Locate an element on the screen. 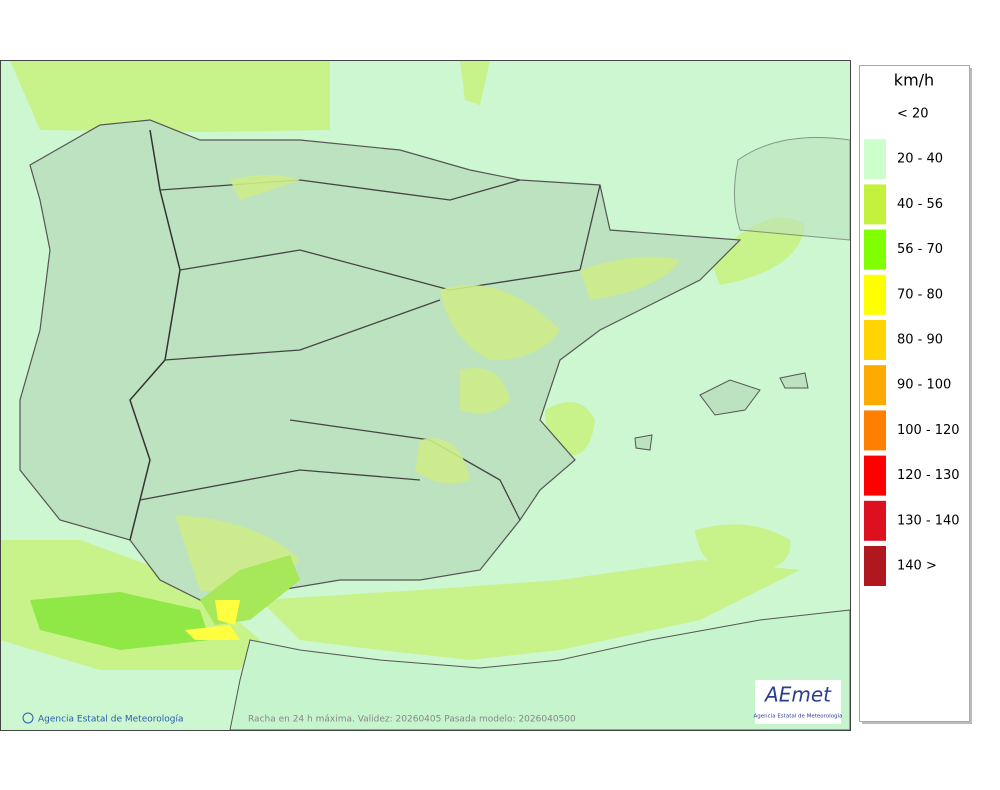 The width and height of the screenshot is (1000, 790). logo-subtitle: Agencia Estatal de Meteorología is located at coordinates (798, 716).